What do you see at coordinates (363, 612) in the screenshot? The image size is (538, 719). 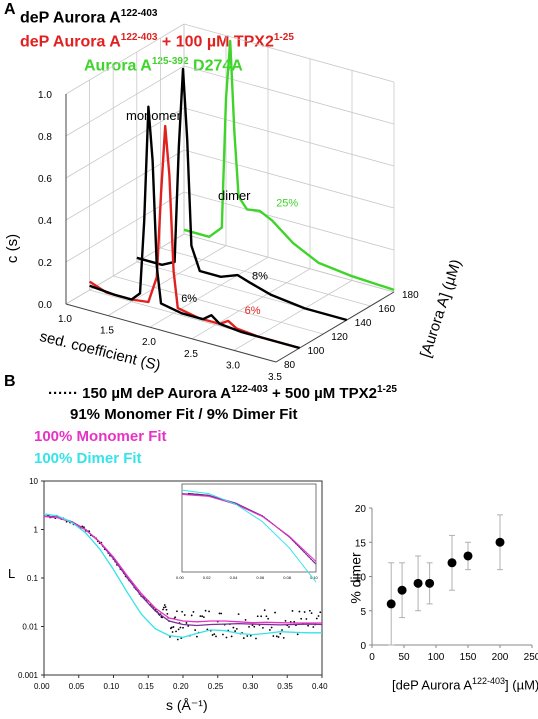 I see `y-tick-label: 5` at bounding box center [363, 612].